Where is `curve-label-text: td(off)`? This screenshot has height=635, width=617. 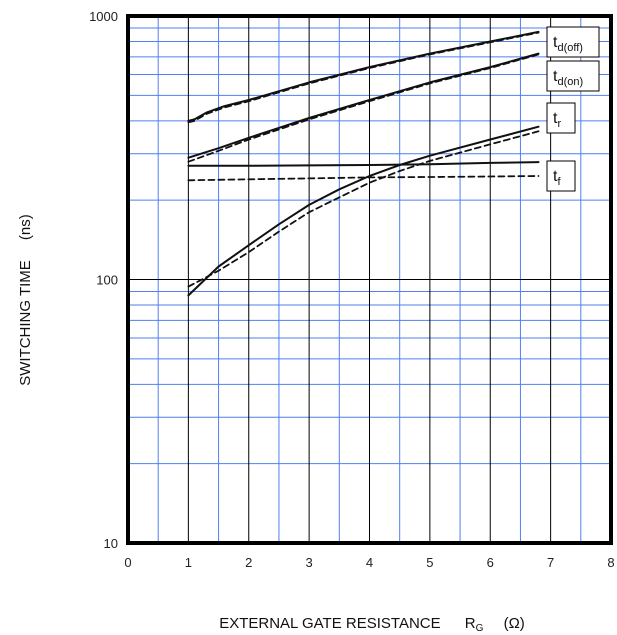
curve-label-text: td(off) is located at coordinates (568, 44).